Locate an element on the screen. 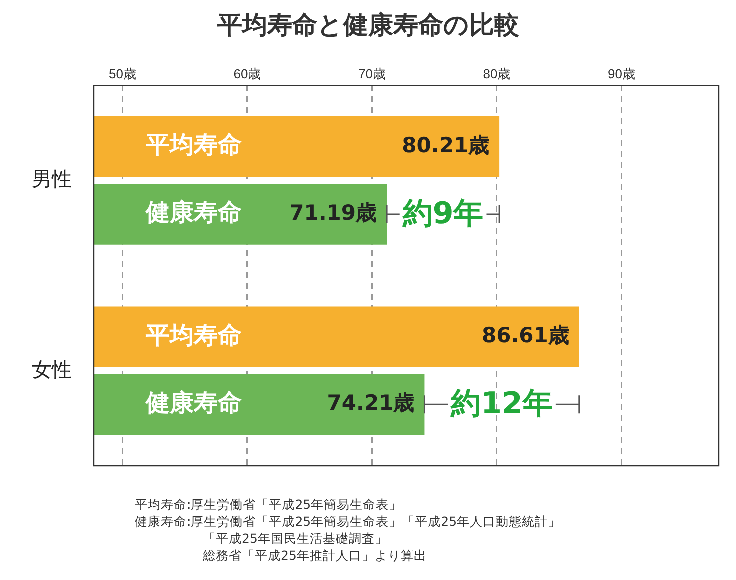  x-tick-label: 80歳 is located at coordinates (497, 74).